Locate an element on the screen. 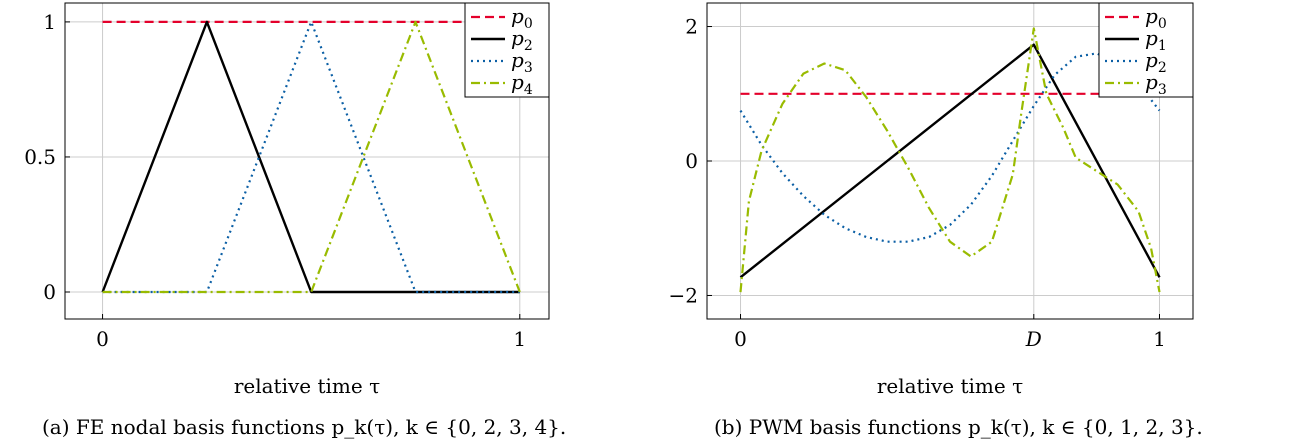  chart-b-legend-label-p0: p0 is located at coordinates (1156, 18).